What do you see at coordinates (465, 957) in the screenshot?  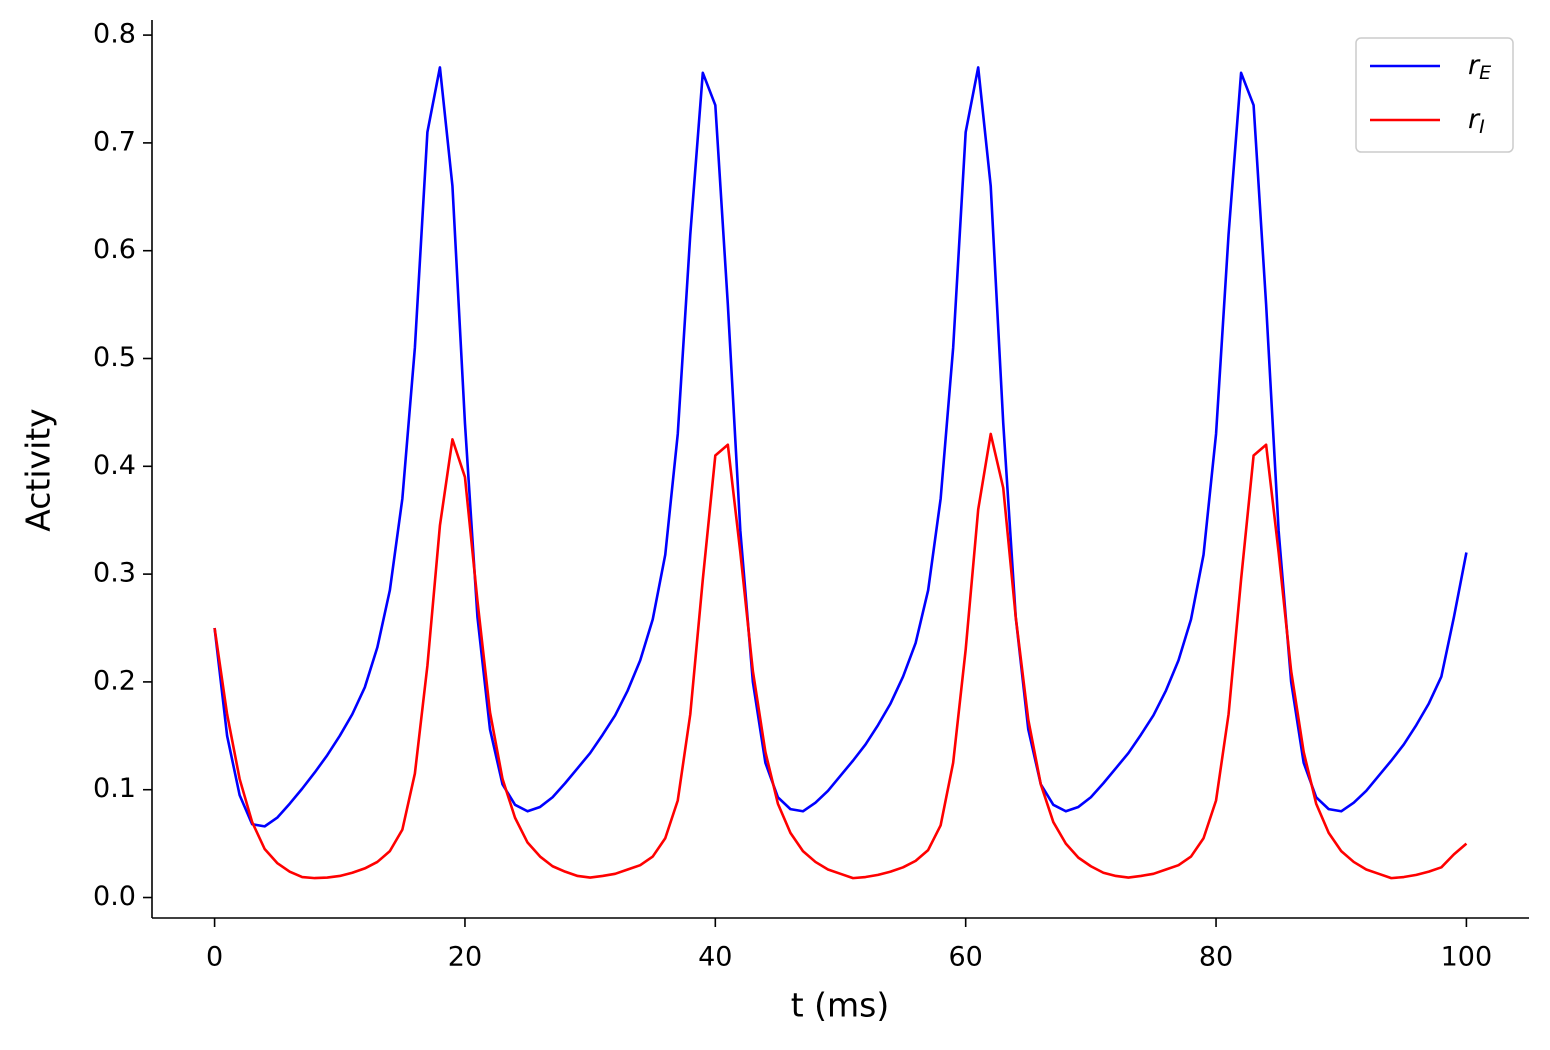 I see `x-tick-label: 20` at bounding box center [465, 957].